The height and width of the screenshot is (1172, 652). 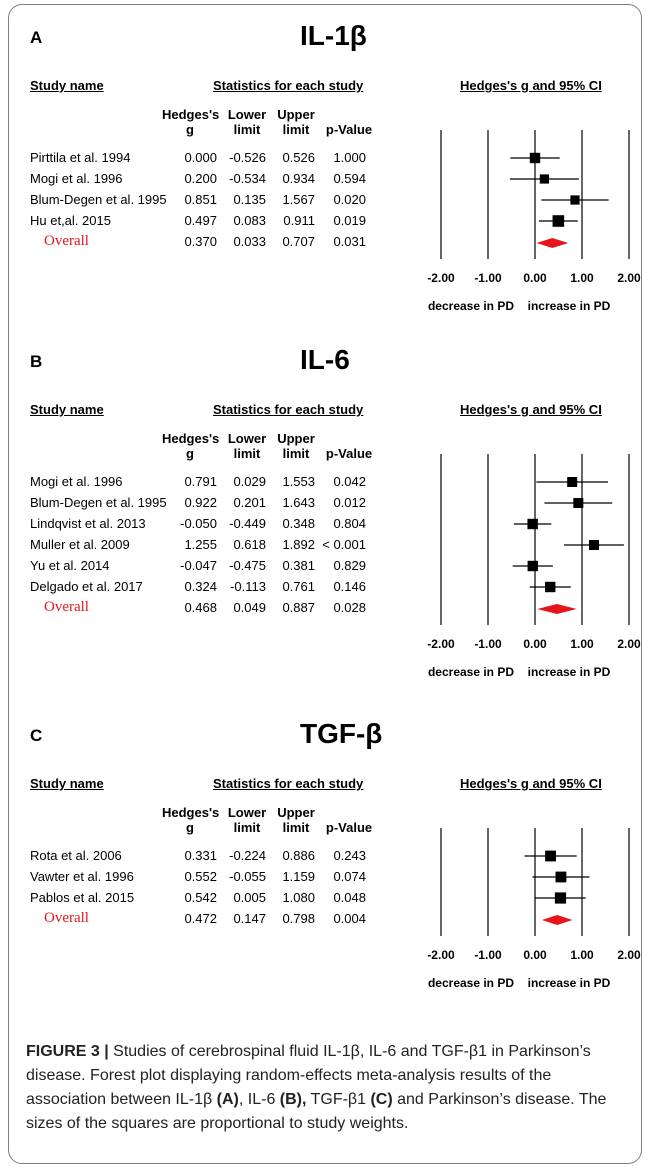 What do you see at coordinates (200, 199) in the screenshot?
I see `stat-g: 0.851` at bounding box center [200, 199].